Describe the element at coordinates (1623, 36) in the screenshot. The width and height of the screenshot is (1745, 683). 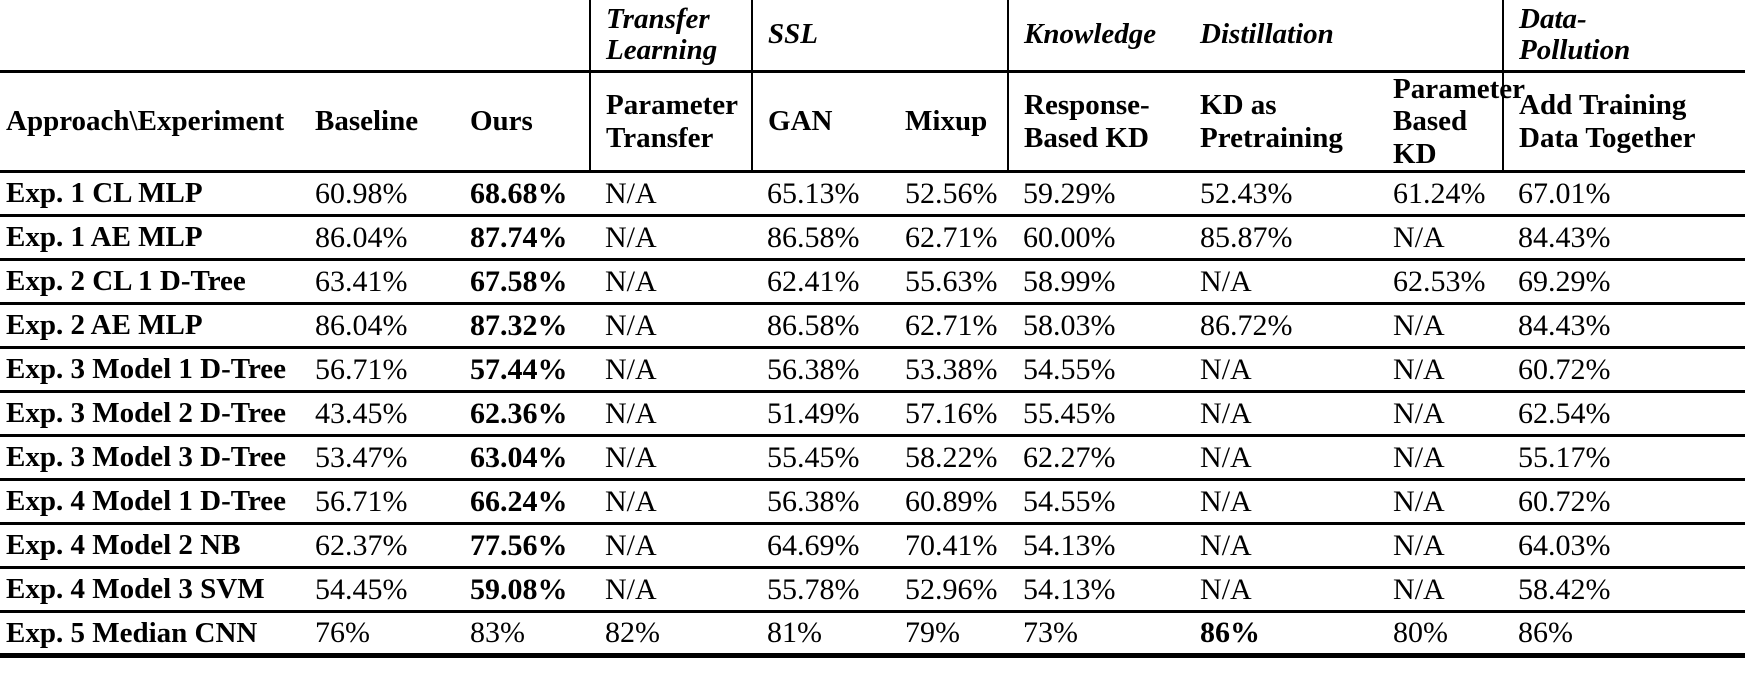
I see `group-header-cell: Data- Pollution` at that location.